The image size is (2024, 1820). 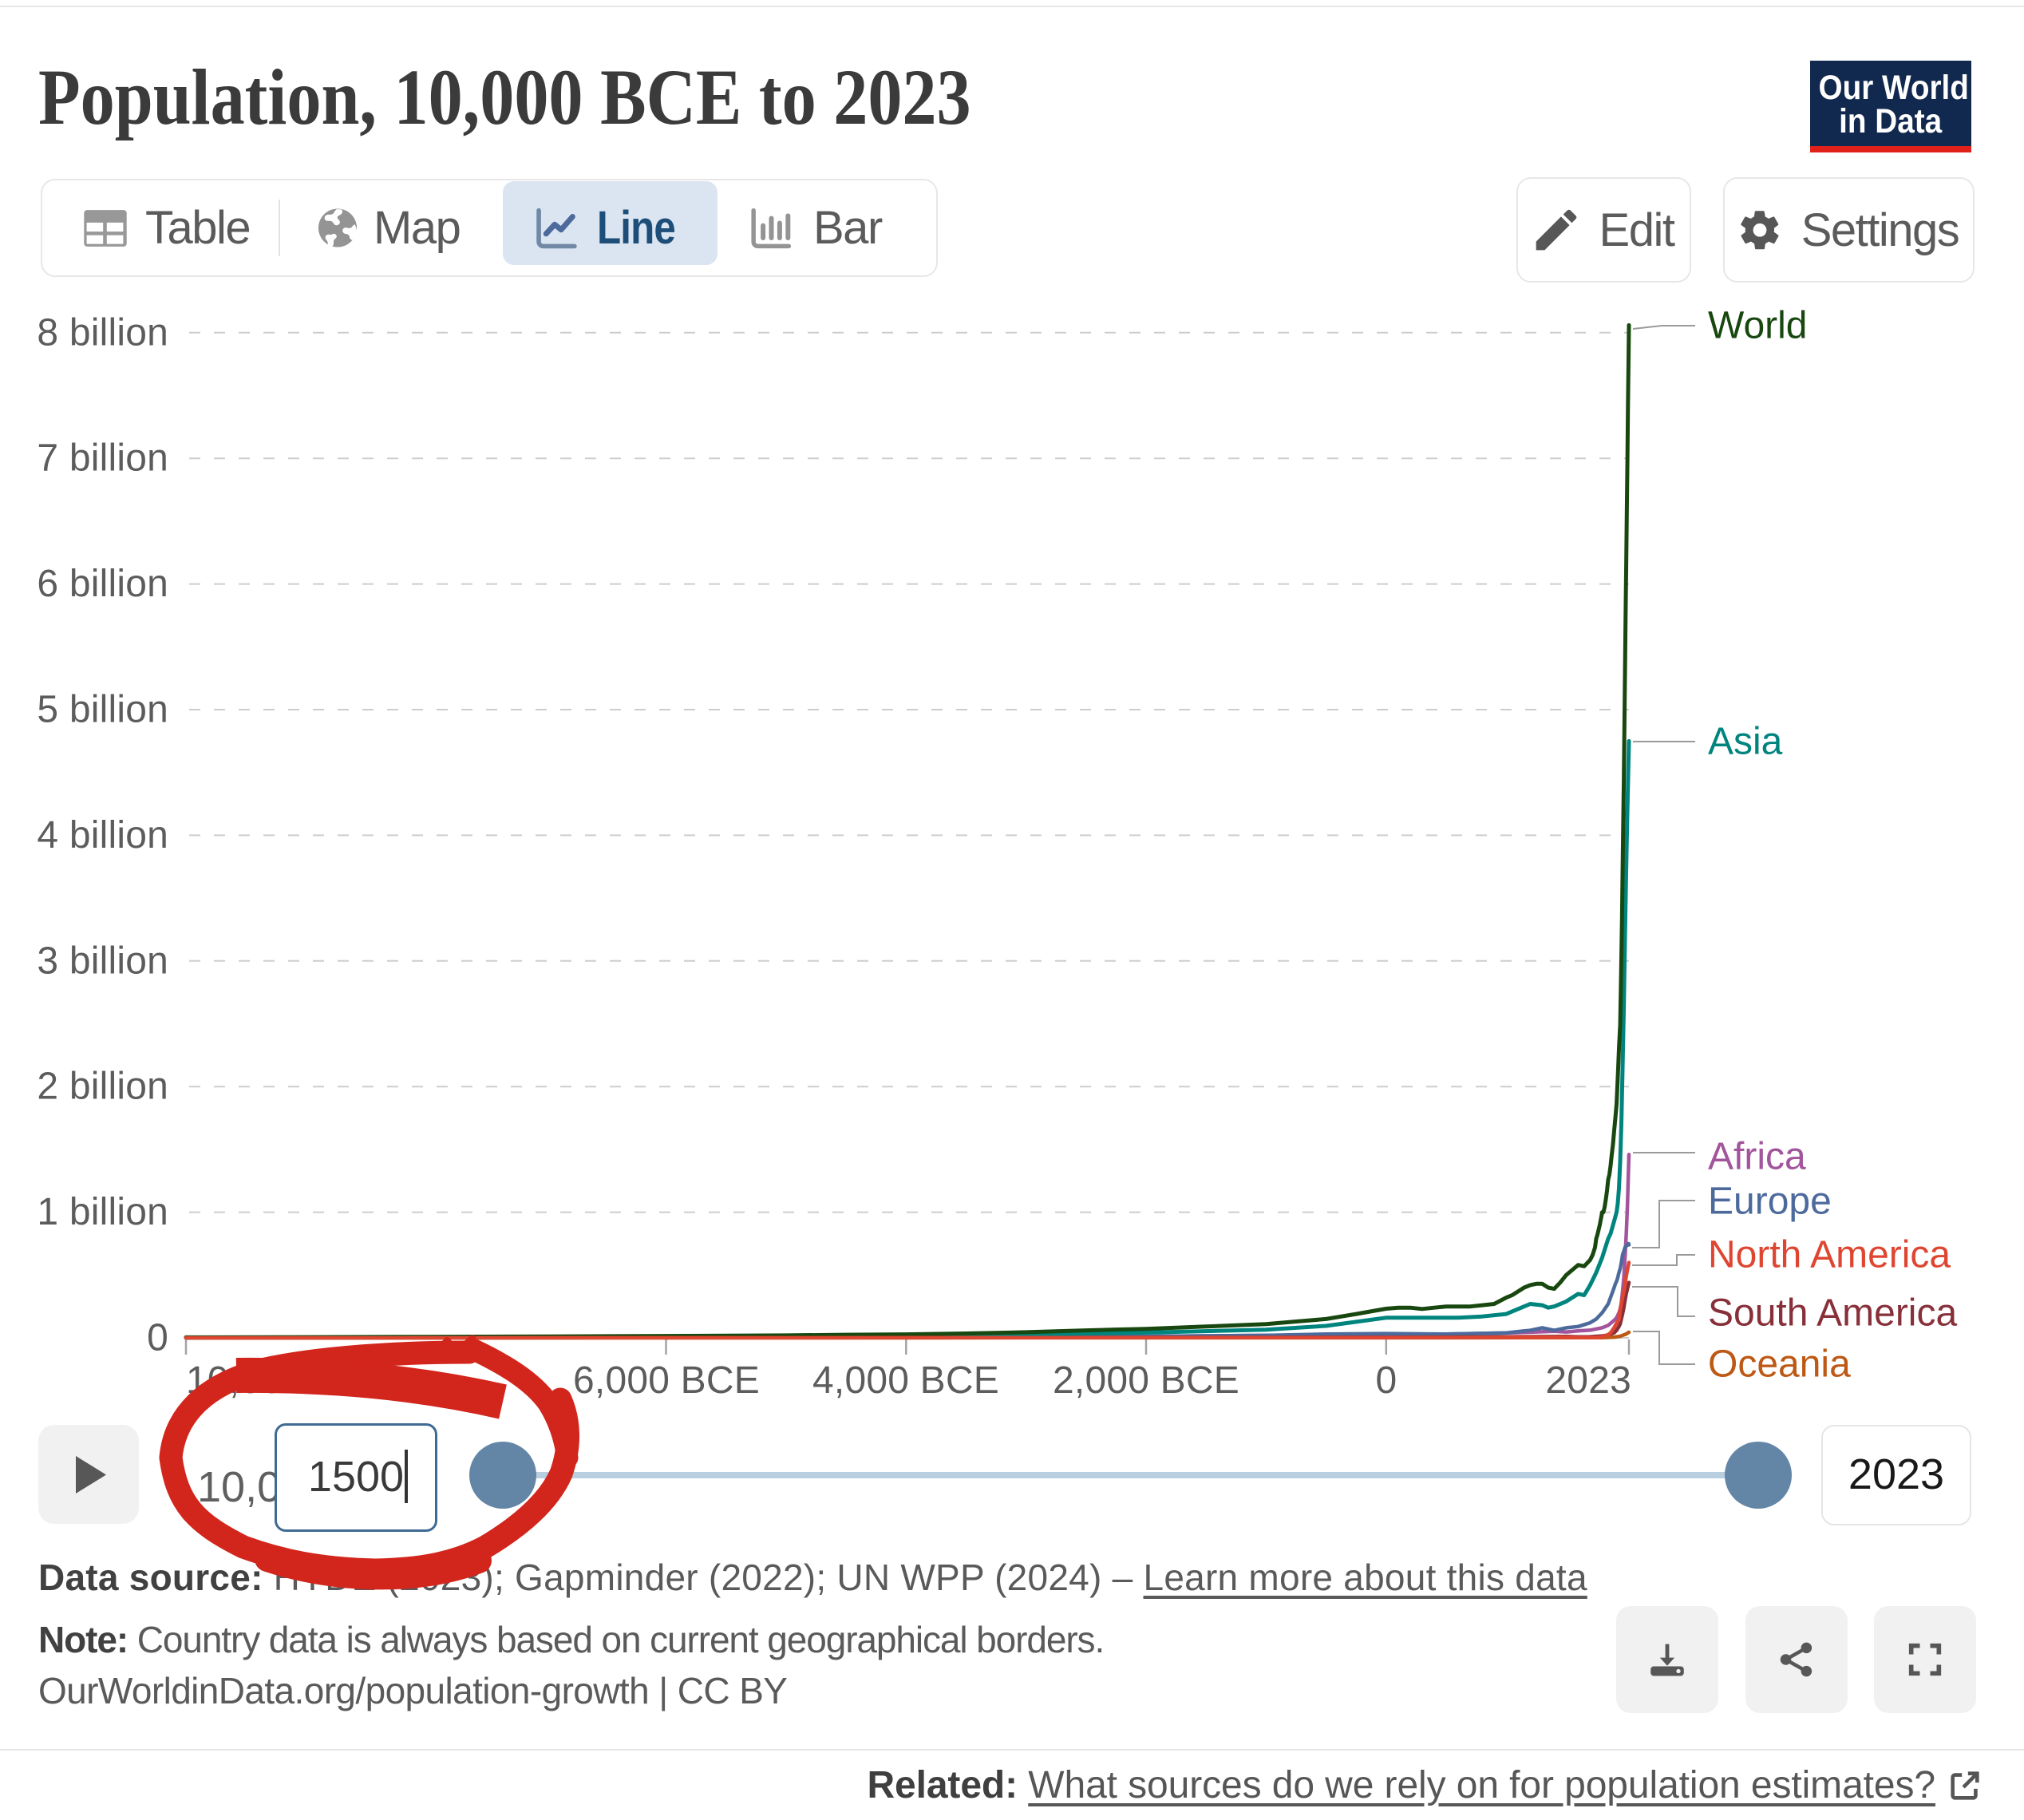 What do you see at coordinates (666, 1381) in the screenshot?
I see `svg-text: 6,000 BCE` at bounding box center [666, 1381].